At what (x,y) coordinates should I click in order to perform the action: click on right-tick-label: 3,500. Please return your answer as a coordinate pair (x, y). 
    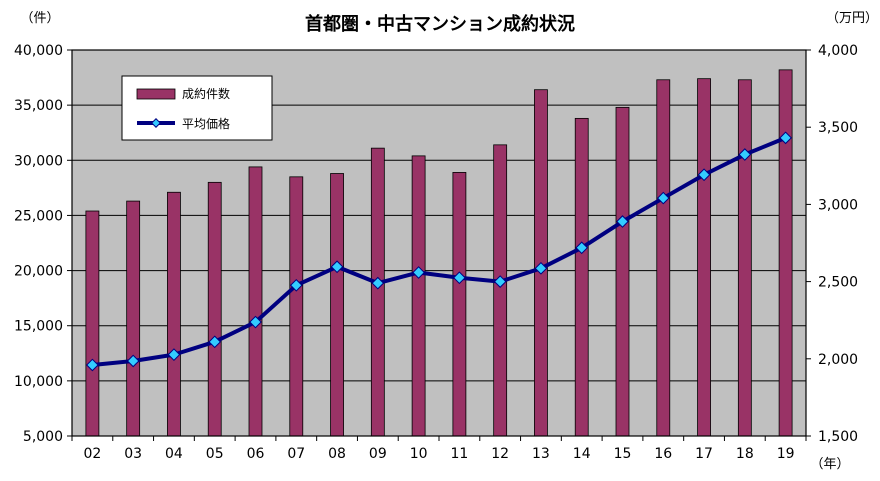
    Looking at the image, I should click on (838, 128).